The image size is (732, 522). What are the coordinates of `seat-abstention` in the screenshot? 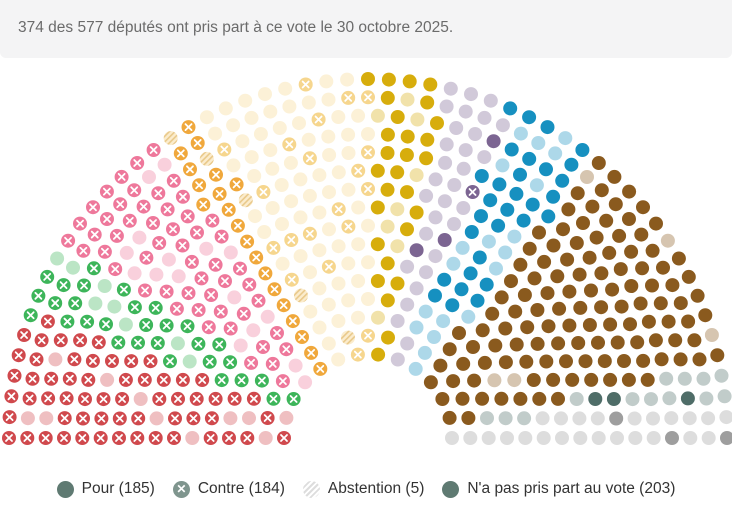 It's located at (348, 337).